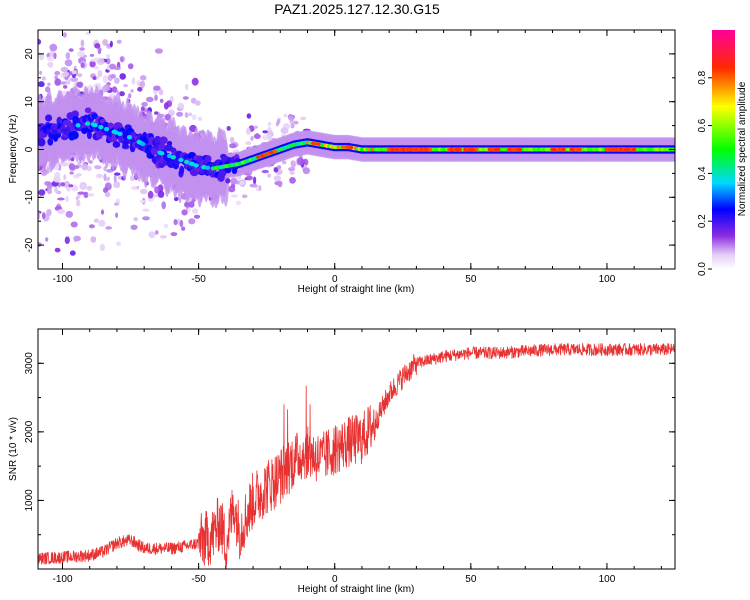  I want to click on colorbar-label: Normalized spectral amplitude, so click(742, 148).